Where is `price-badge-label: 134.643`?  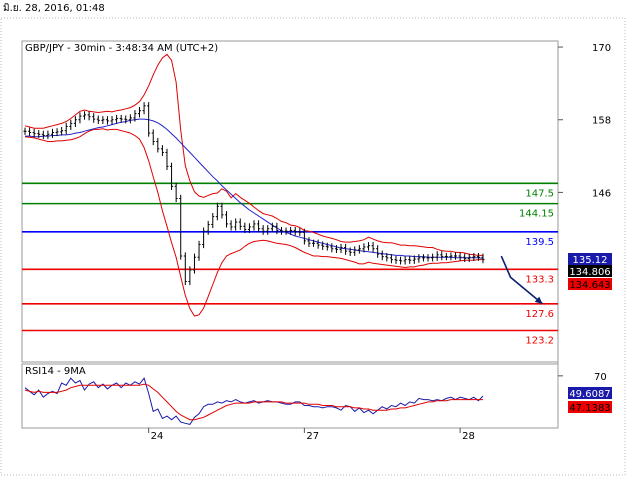
price-badge-label: 134.643 is located at coordinates (589, 285).